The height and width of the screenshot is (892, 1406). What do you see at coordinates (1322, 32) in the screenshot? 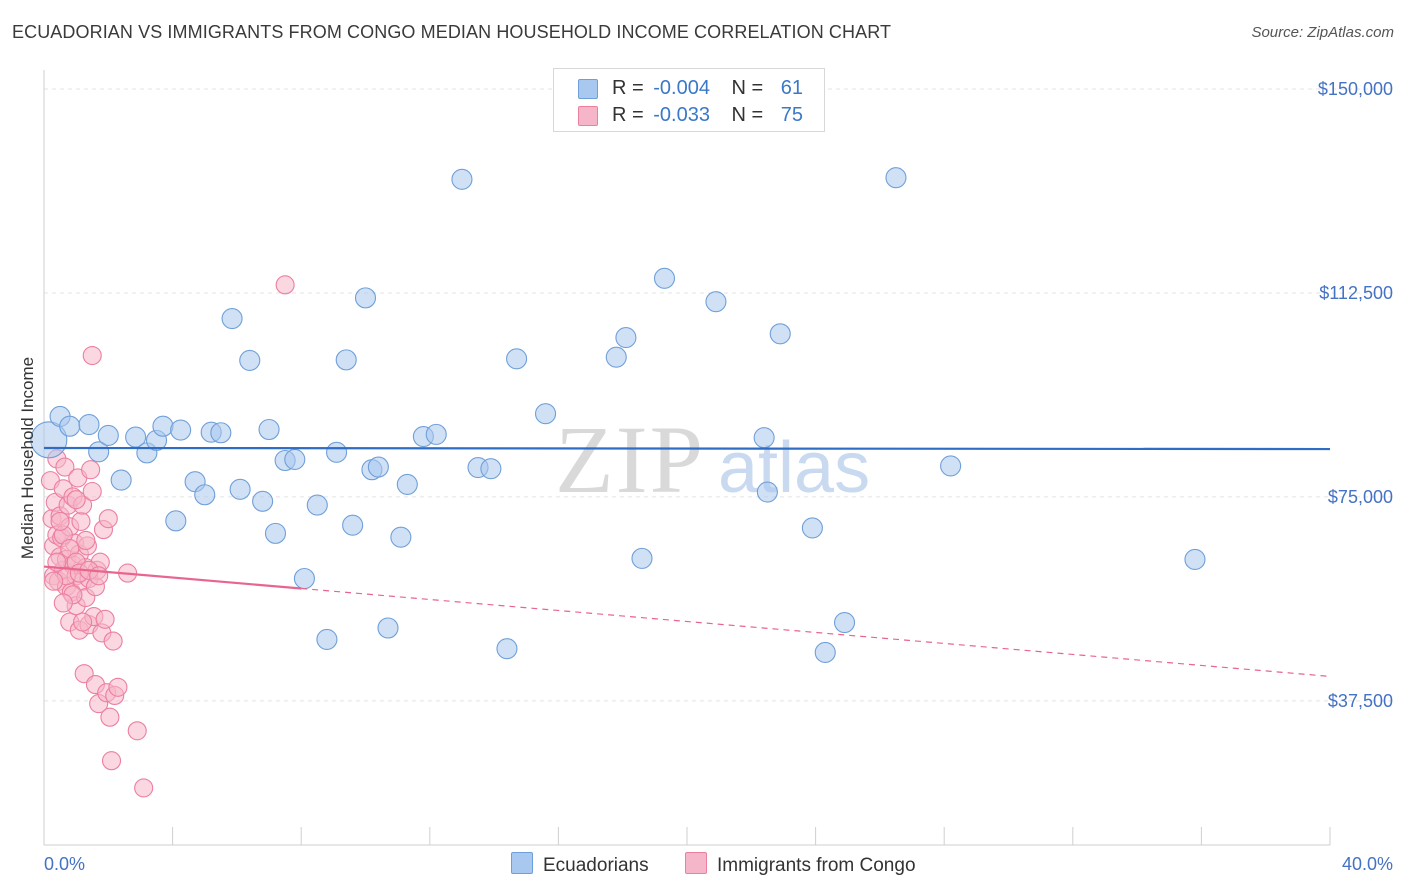
I see `source-credit: Source: ZipAtlas.com` at bounding box center [1322, 32].